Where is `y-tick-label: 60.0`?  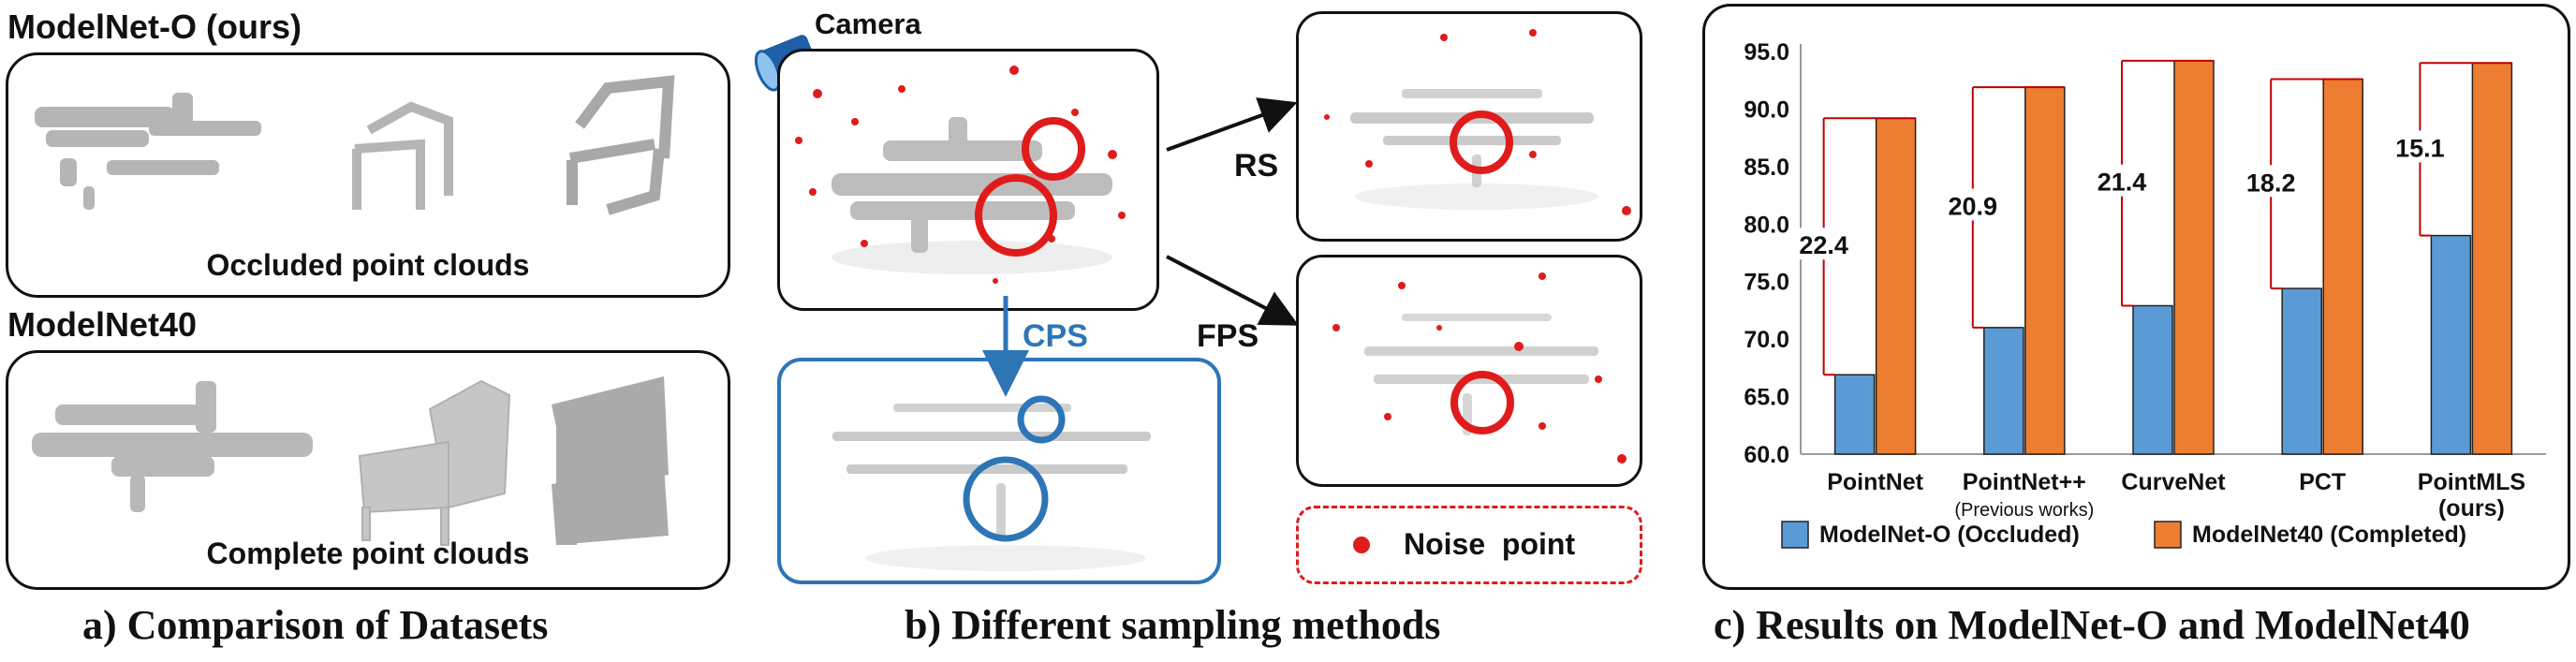
y-tick-label: 60.0 is located at coordinates (1766, 455).